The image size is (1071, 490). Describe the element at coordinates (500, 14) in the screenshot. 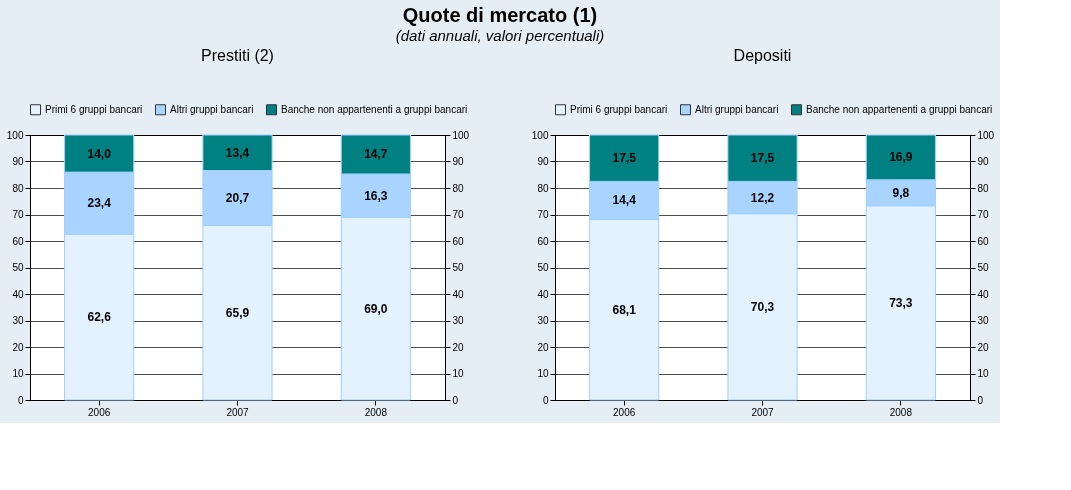

I see `text: Quote di mercato (1)` at that location.